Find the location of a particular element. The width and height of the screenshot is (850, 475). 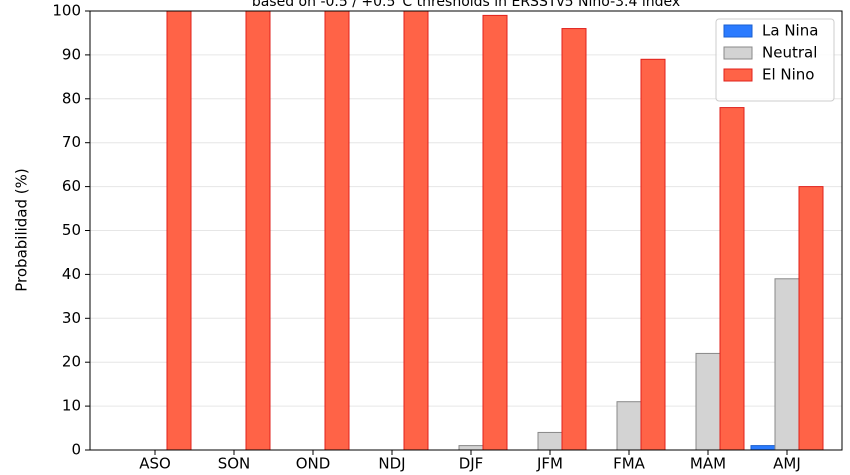

x-tick-label: ASO is located at coordinates (155, 464).